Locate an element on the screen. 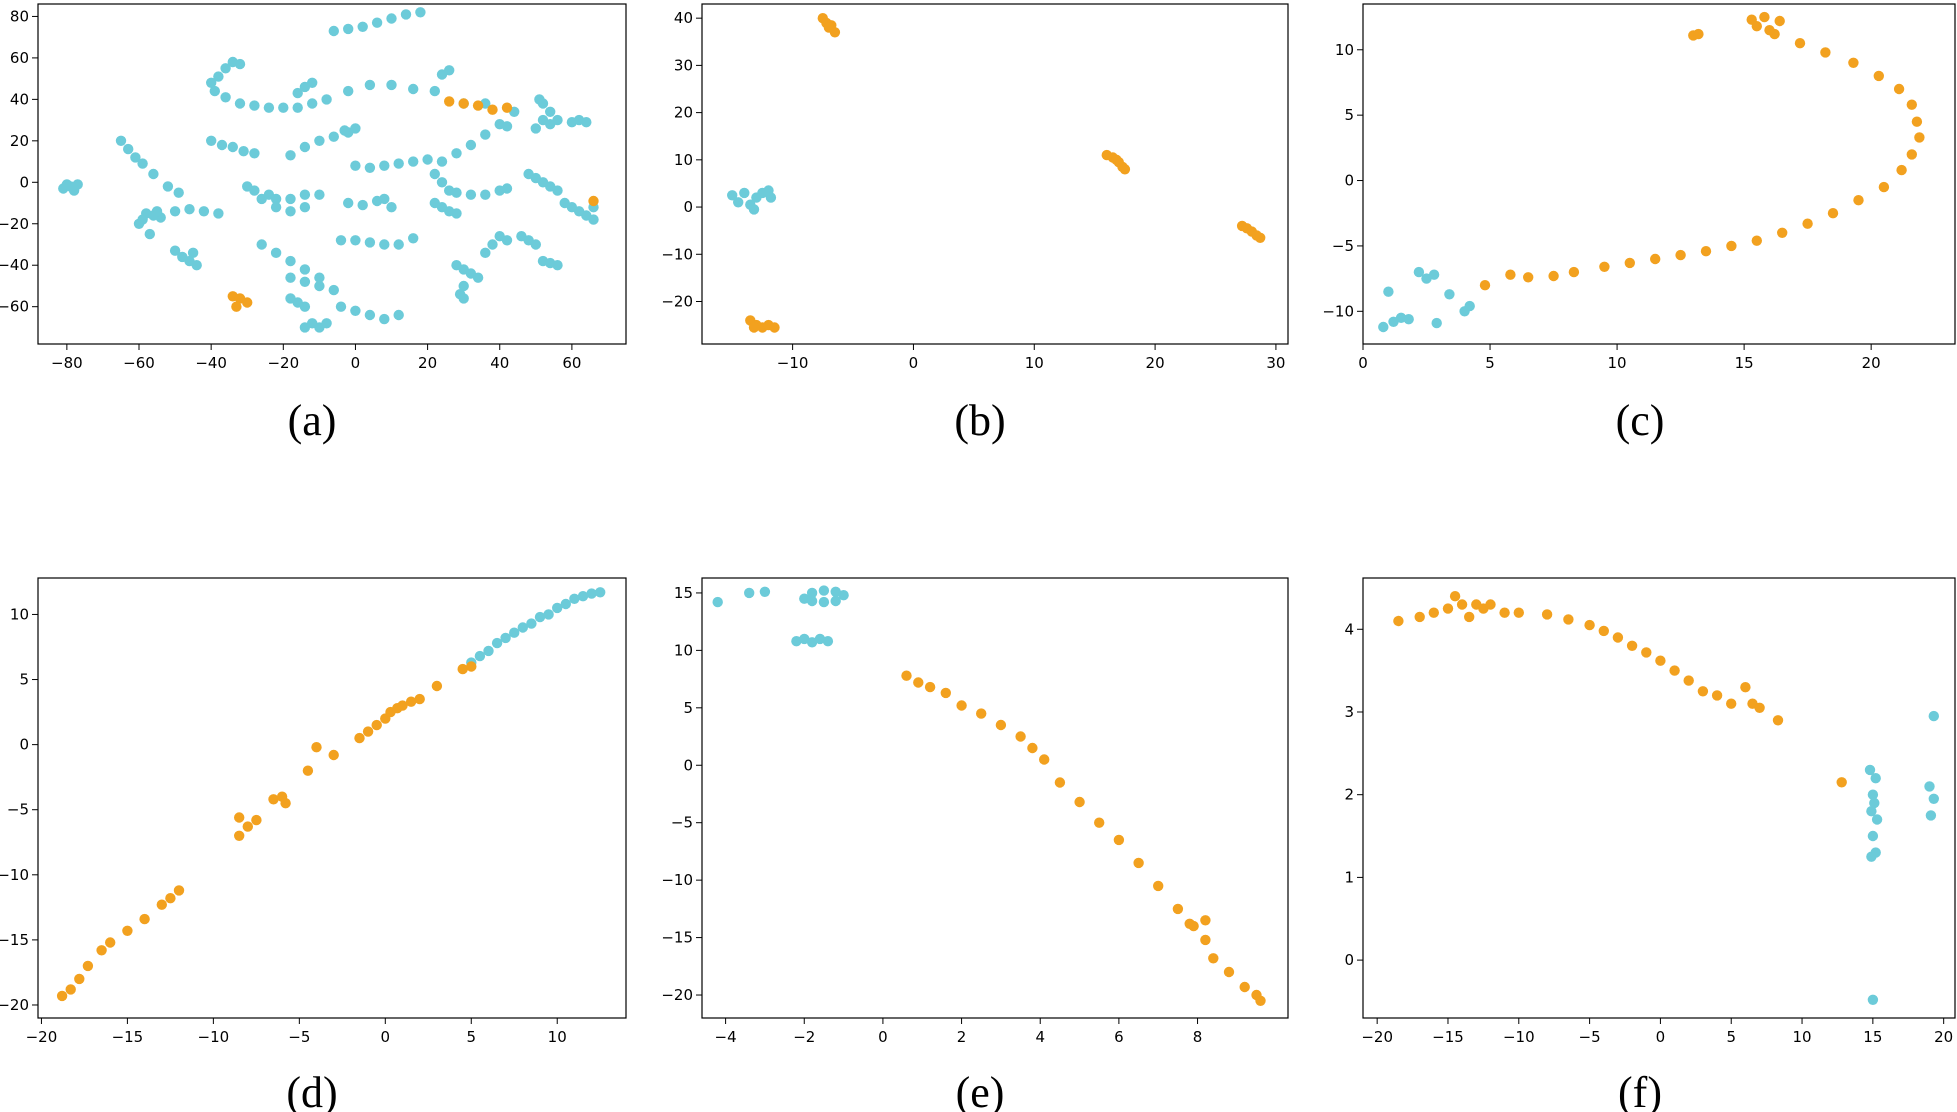  panel-caption: (a) is located at coordinates (312, 420).